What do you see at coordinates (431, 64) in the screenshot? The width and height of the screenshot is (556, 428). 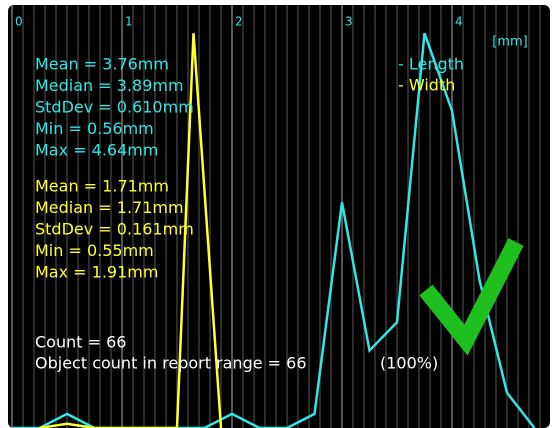 I see `legend-entry: - Length` at bounding box center [431, 64].